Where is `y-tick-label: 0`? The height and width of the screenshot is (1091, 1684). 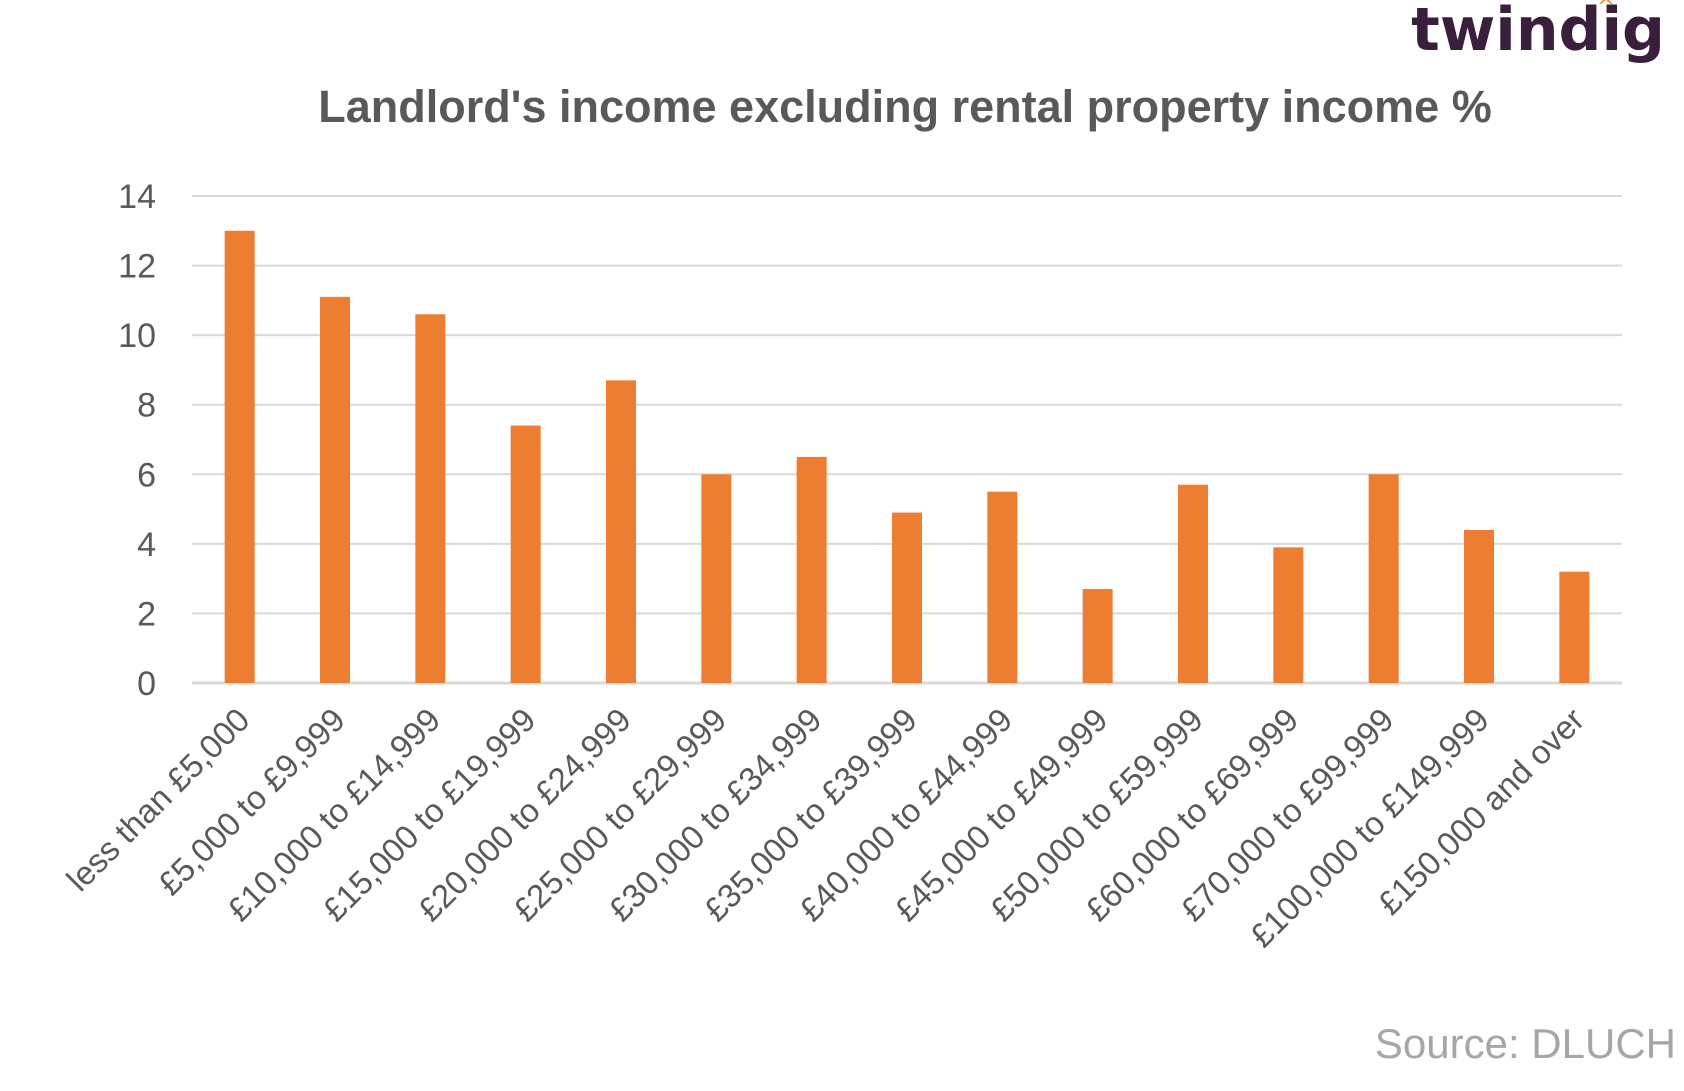 y-tick-label: 0 is located at coordinates (146, 684).